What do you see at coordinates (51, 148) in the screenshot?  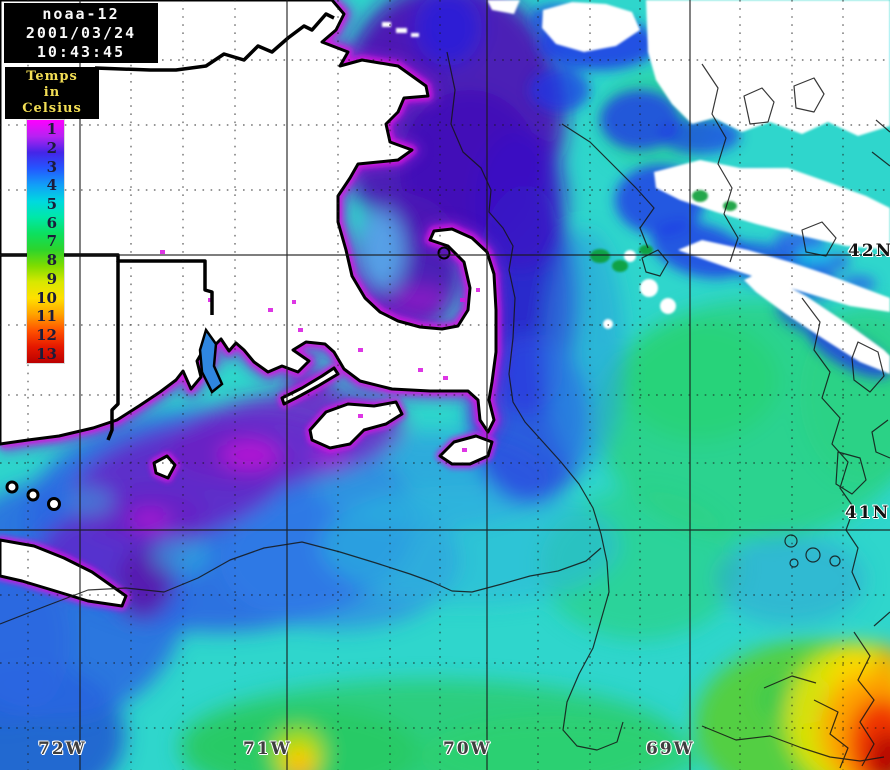 I see `colorbar-value: 2` at bounding box center [51, 148].